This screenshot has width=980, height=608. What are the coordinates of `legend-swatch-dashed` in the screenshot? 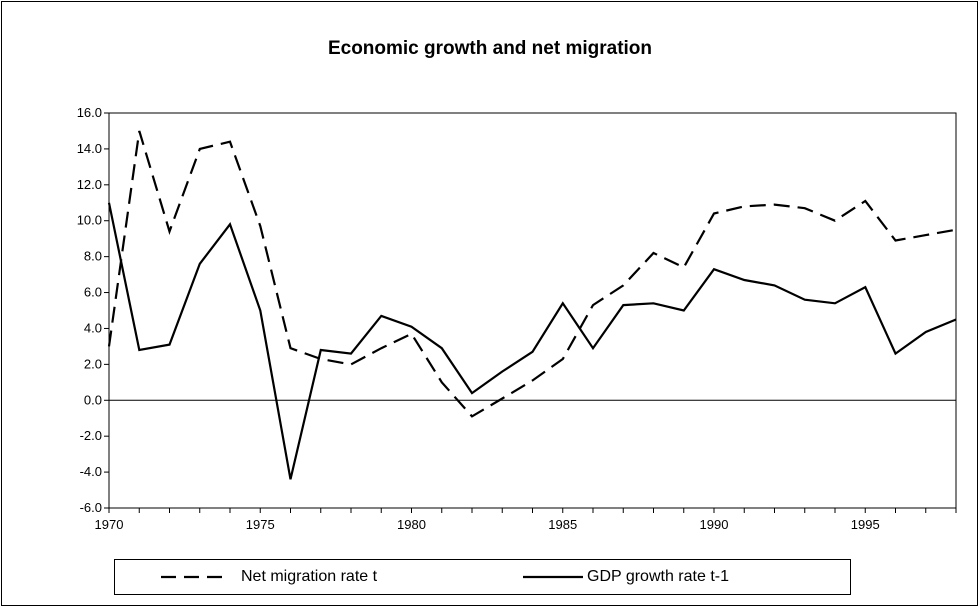 It's located at (195, 577).